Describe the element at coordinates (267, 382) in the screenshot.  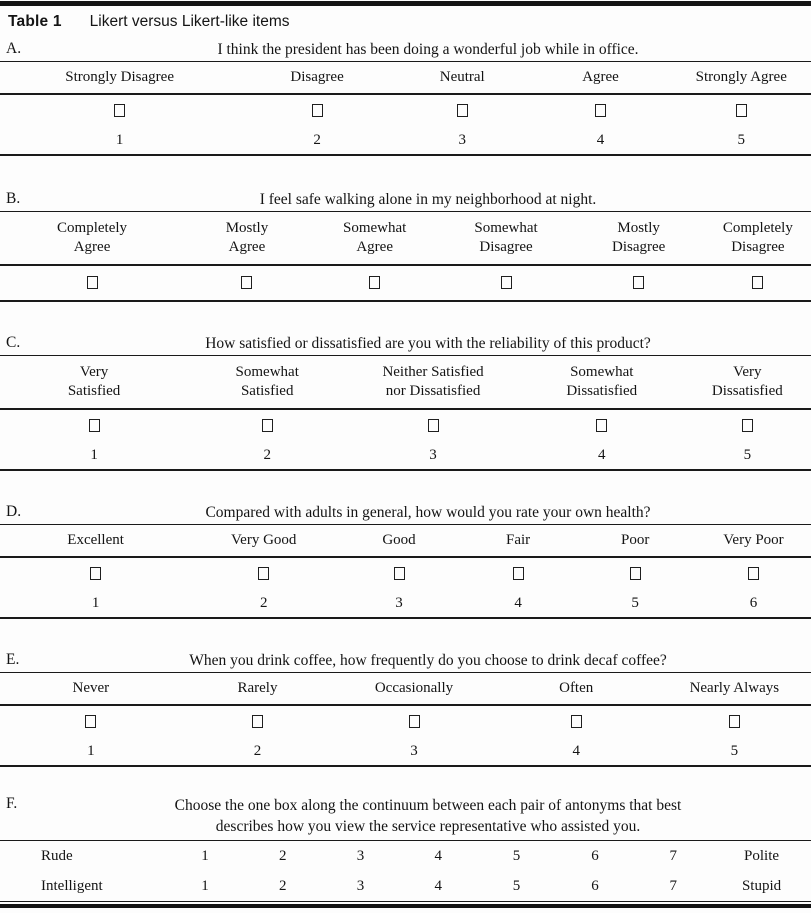
I see `option-label: Somewhat Satisfied` at that location.